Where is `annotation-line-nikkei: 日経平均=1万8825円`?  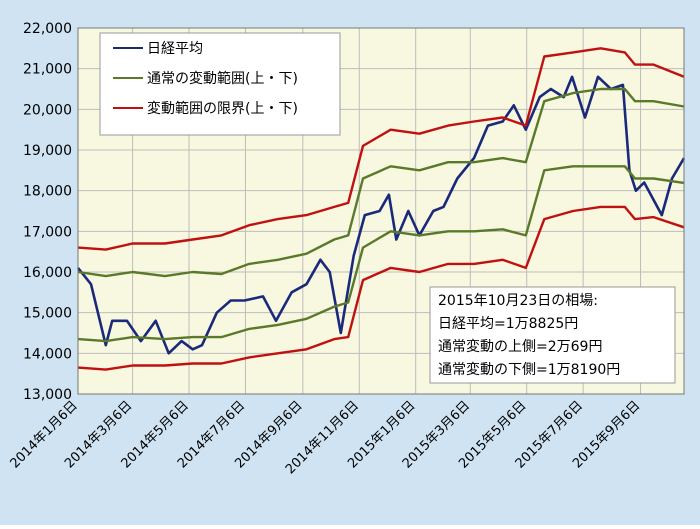 annotation-line-nikkei: 日経平均=1万8825円 is located at coordinates (508, 324).